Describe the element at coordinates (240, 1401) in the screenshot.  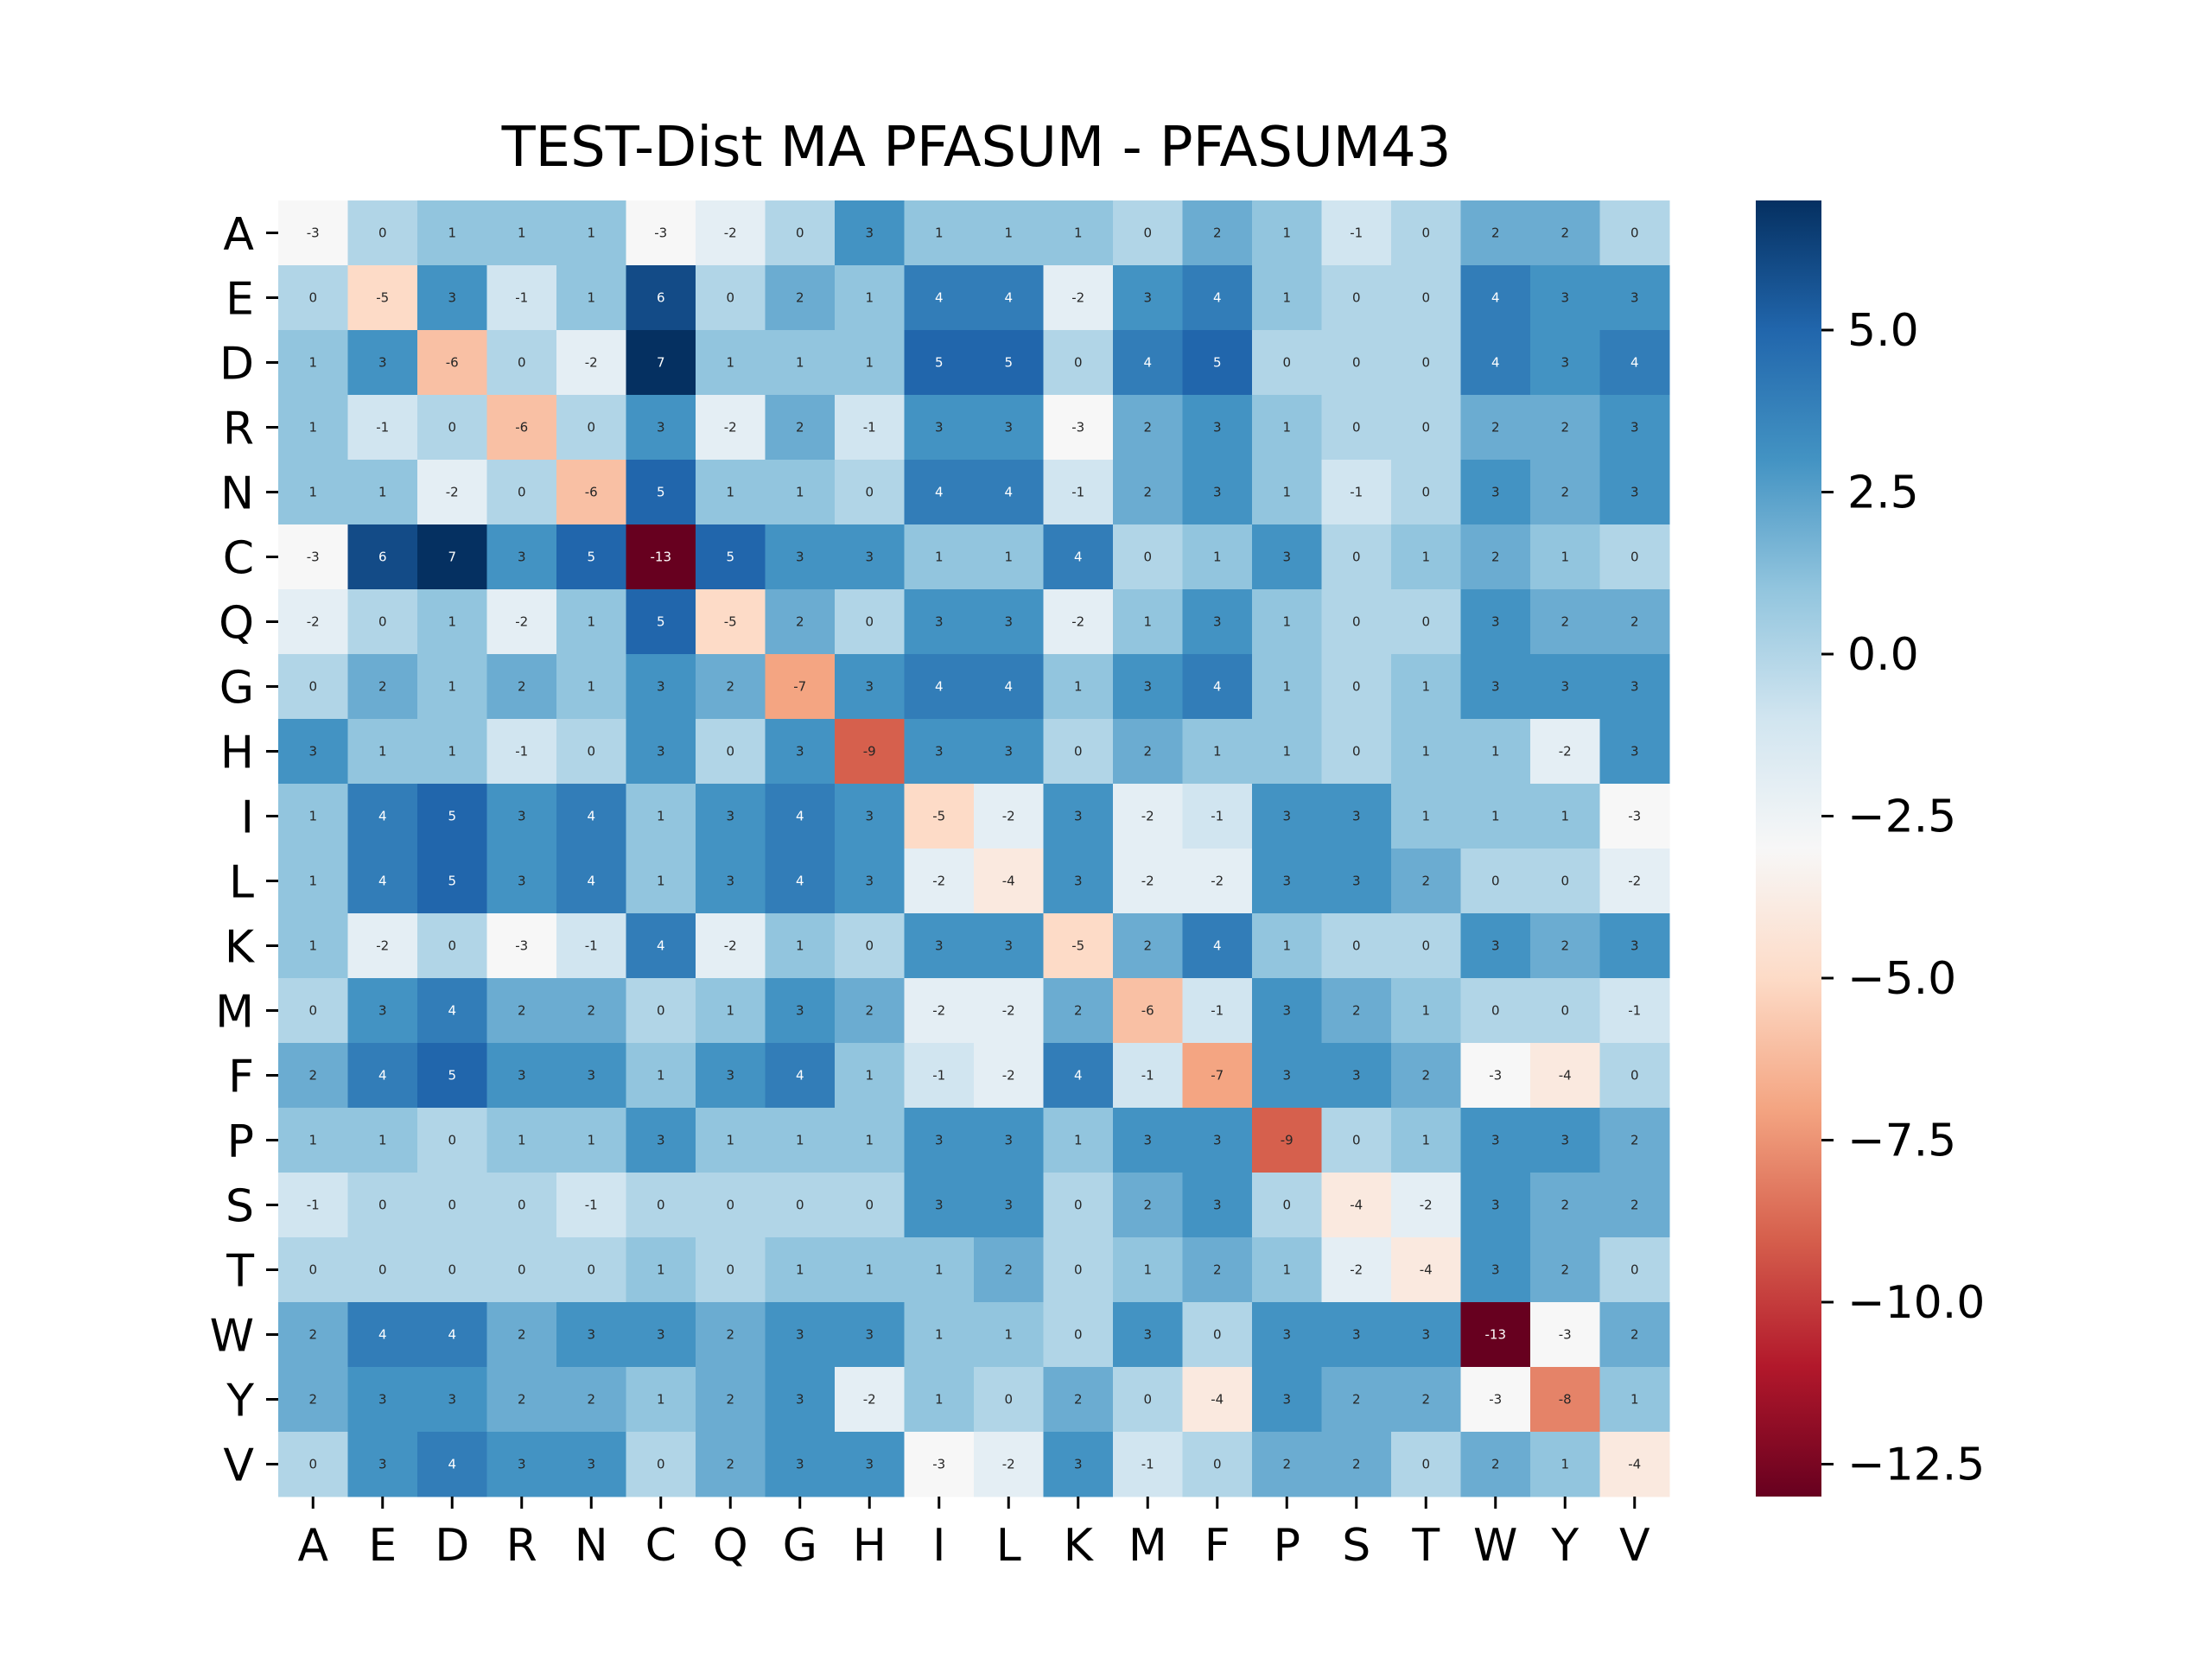
I see `y-tick-label: Y` at that location.